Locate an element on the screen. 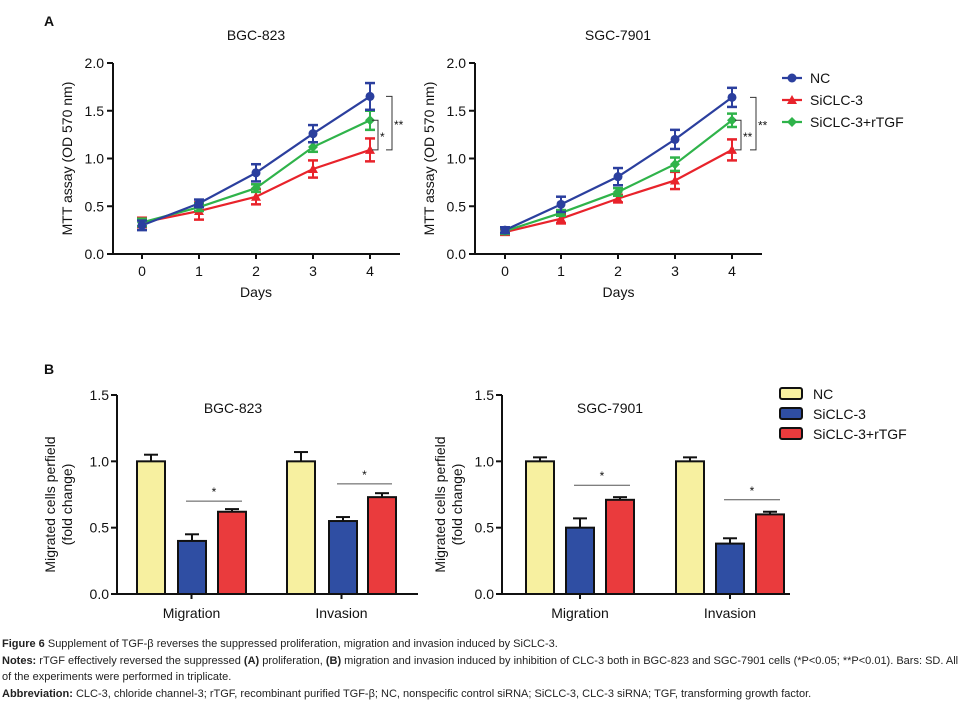 The width and height of the screenshot is (964, 707). series-line-nc is located at coordinates (618, 164).